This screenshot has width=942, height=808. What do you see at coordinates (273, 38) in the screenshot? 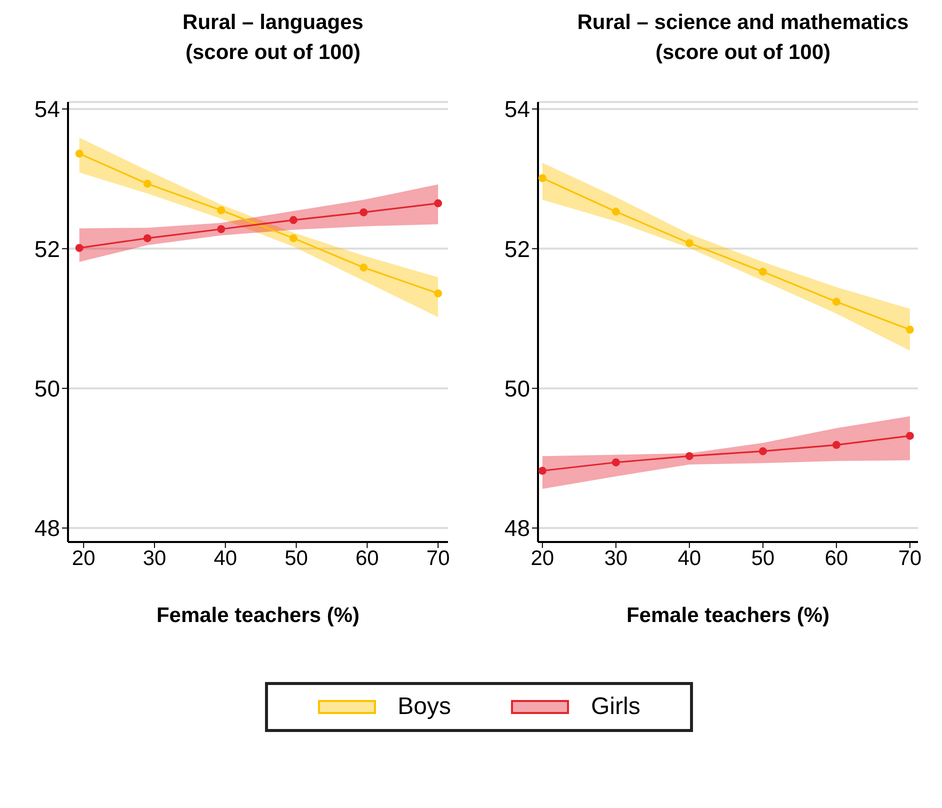
I see `chart-title: Rural – languages (score out of 100)` at bounding box center [273, 38].